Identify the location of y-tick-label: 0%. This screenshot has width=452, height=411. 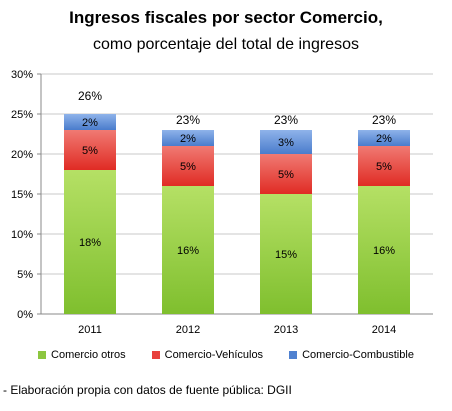
(25, 315).